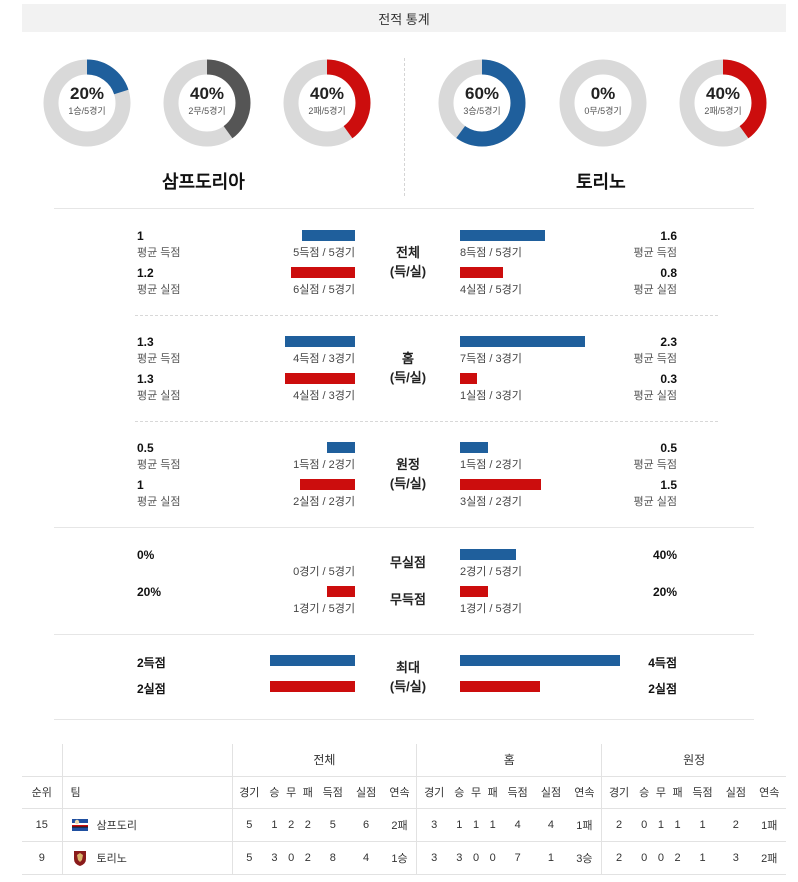  What do you see at coordinates (476, 791) in the screenshot?
I see `col-header: 무` at bounding box center [476, 791].